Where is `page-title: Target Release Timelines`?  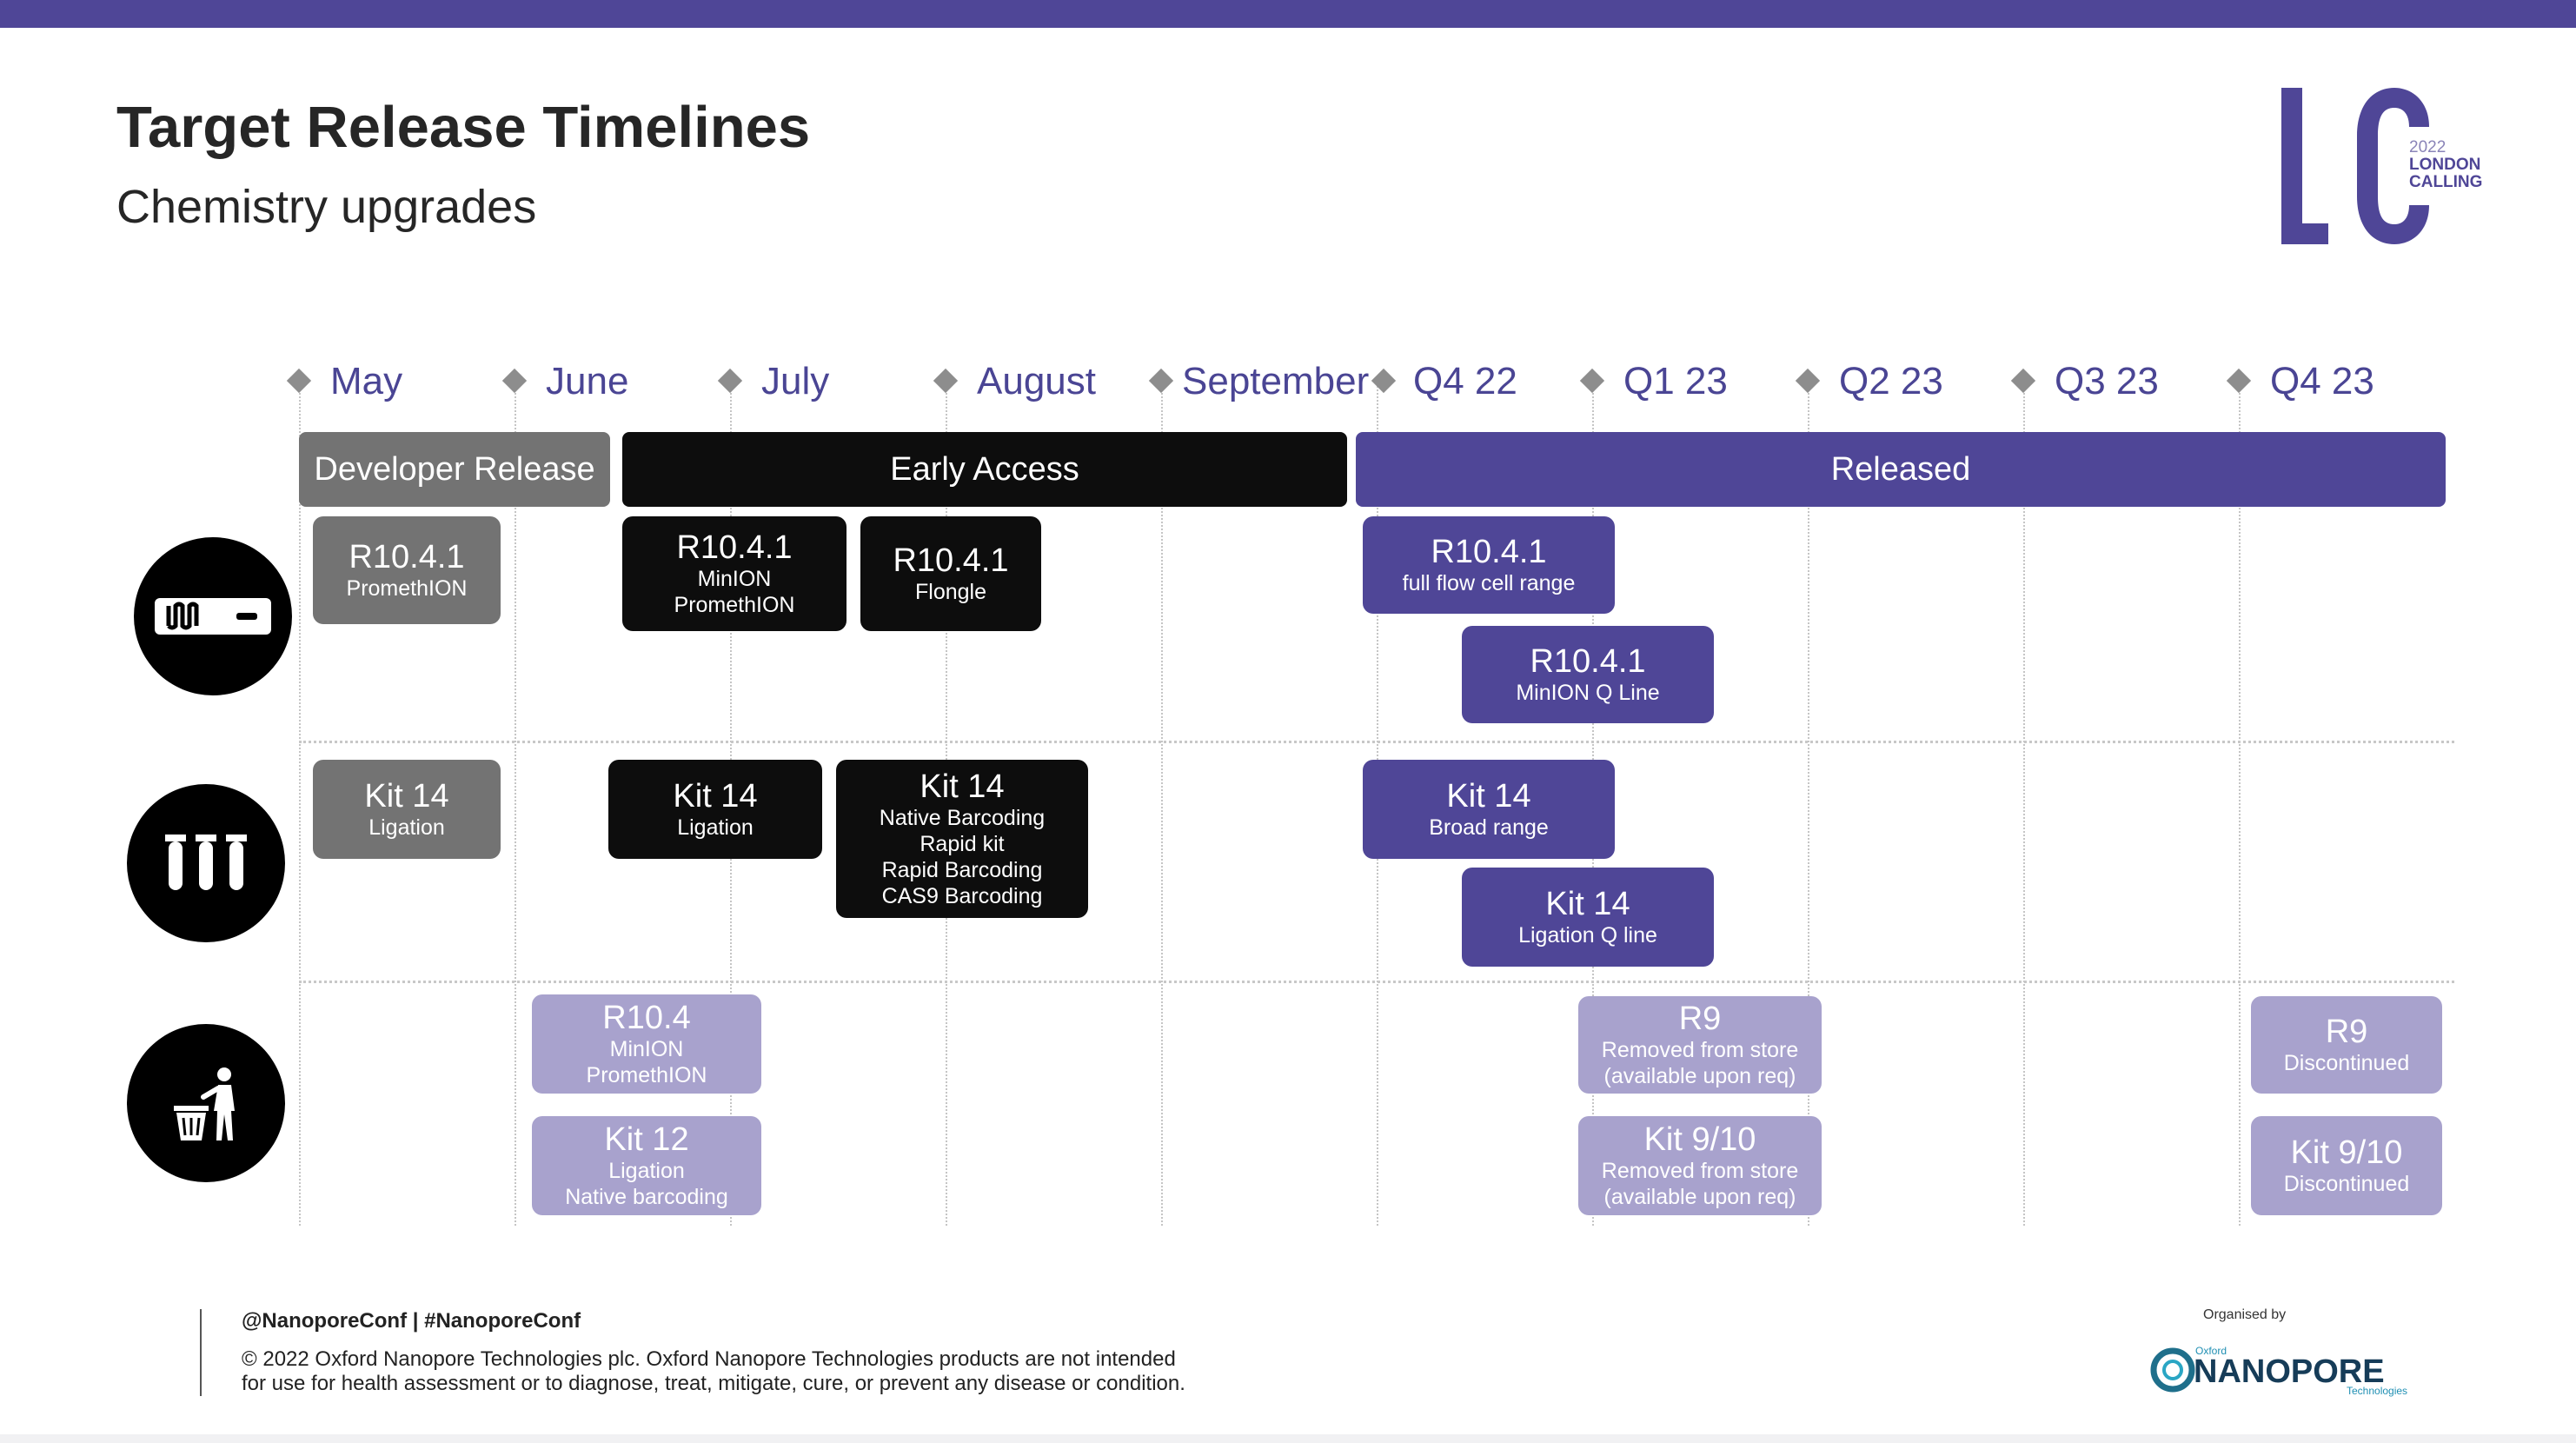
page-title: Target Release Timelines is located at coordinates (464, 127).